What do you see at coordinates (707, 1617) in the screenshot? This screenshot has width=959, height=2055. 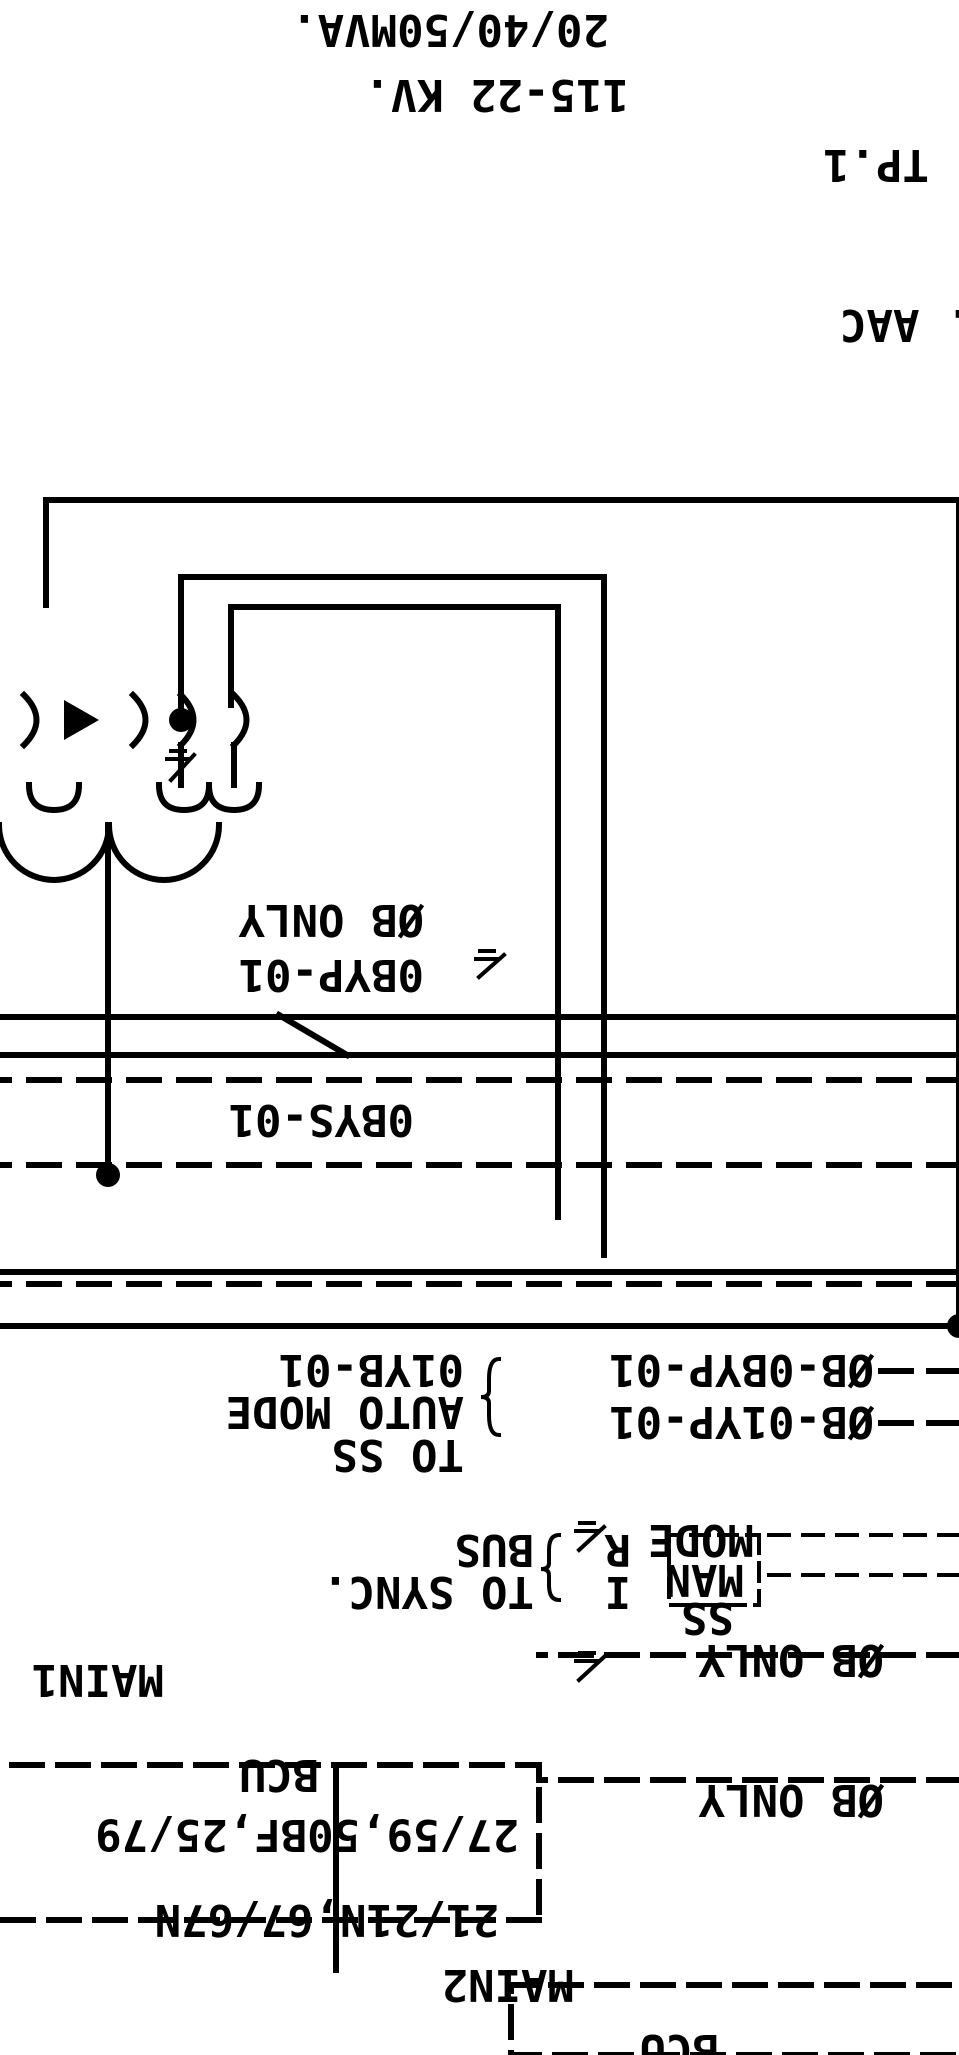 I see `manual-ss-label: SS` at bounding box center [707, 1617].